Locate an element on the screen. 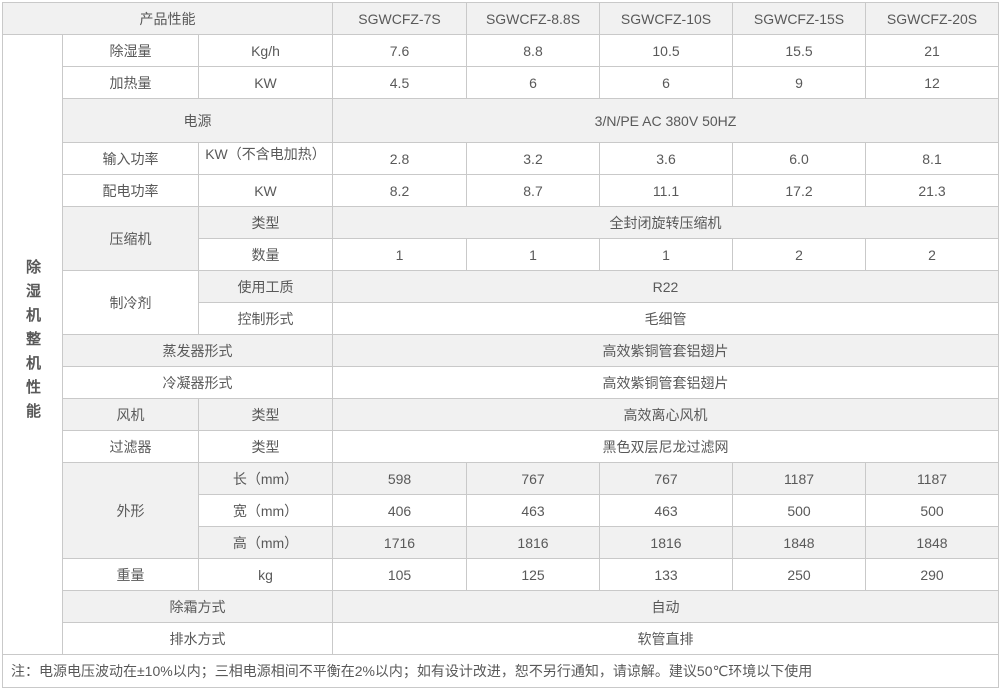  distribution-power-row: 配电功率 KW 8.2 8.7 11.1 17.2 21.3 is located at coordinates (501, 190).